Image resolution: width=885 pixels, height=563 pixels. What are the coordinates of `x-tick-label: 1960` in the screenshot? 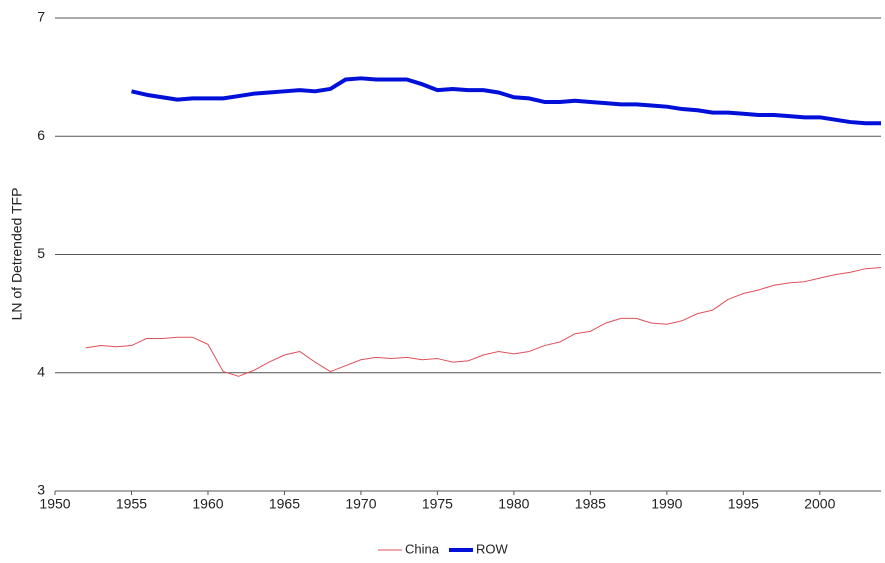 It's located at (207, 504).